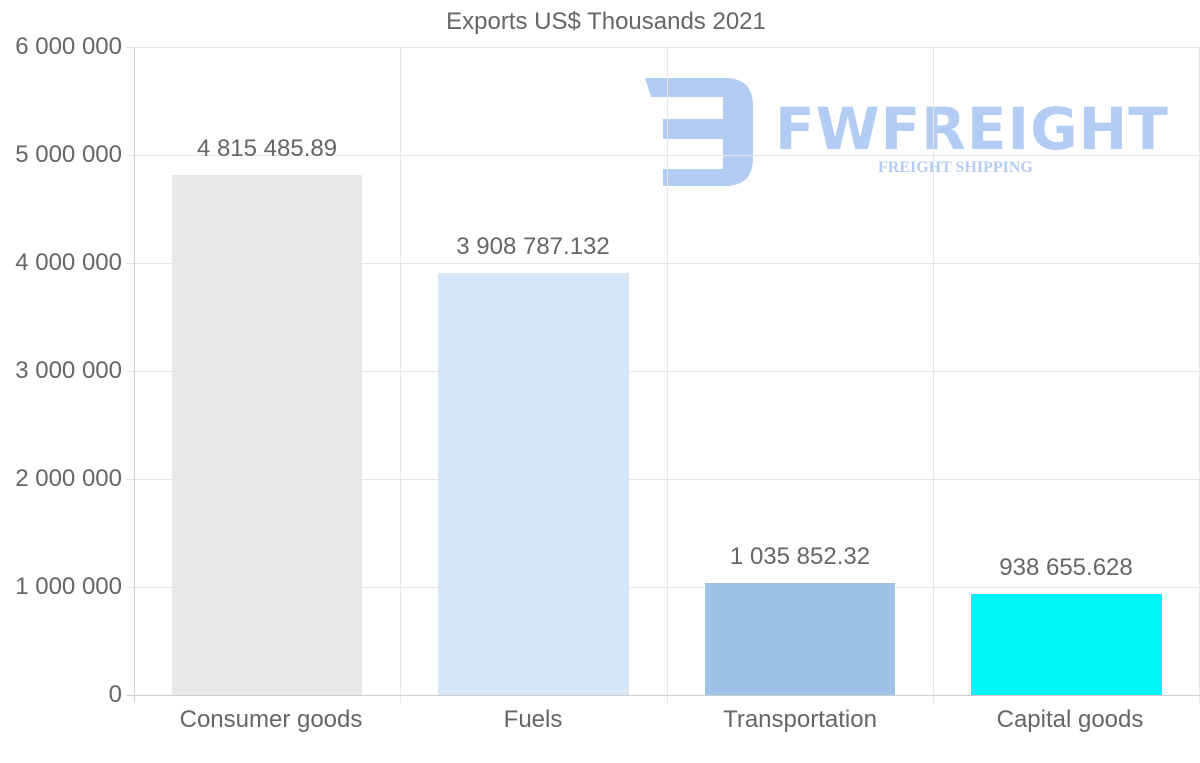 The image size is (1200, 763). I want to click on y-tick-label: 4 000 000, so click(68, 262).